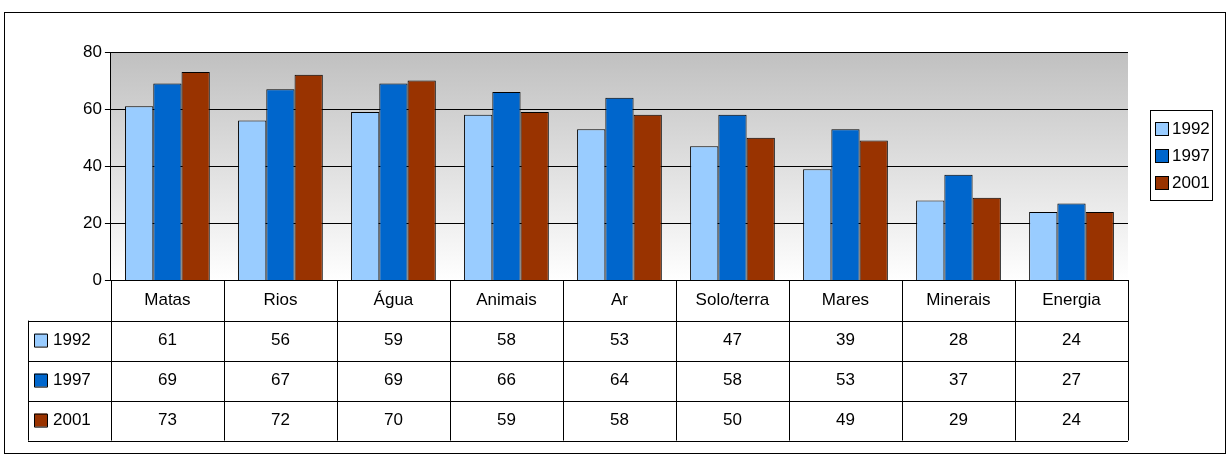  Describe the element at coordinates (845, 340) in the screenshot. I see `data-label: 39` at that location.